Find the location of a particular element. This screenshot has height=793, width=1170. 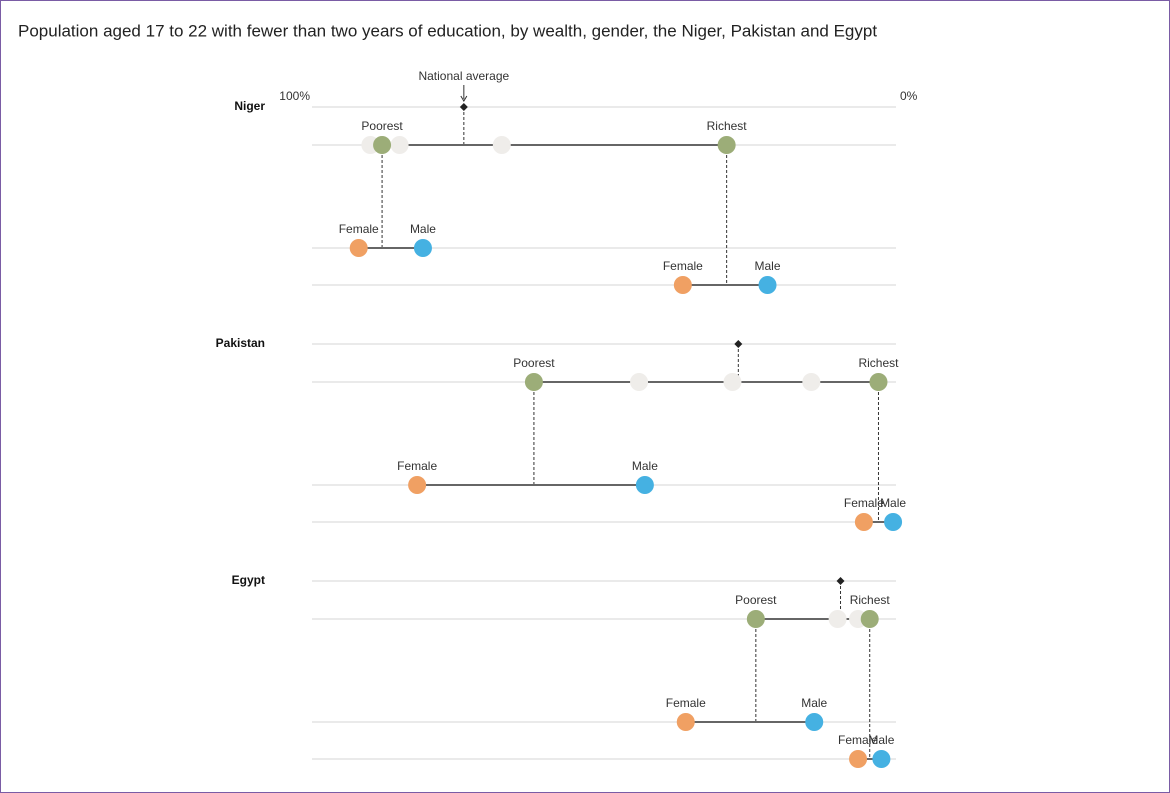

country-label: Pakistan is located at coordinates (240, 343).